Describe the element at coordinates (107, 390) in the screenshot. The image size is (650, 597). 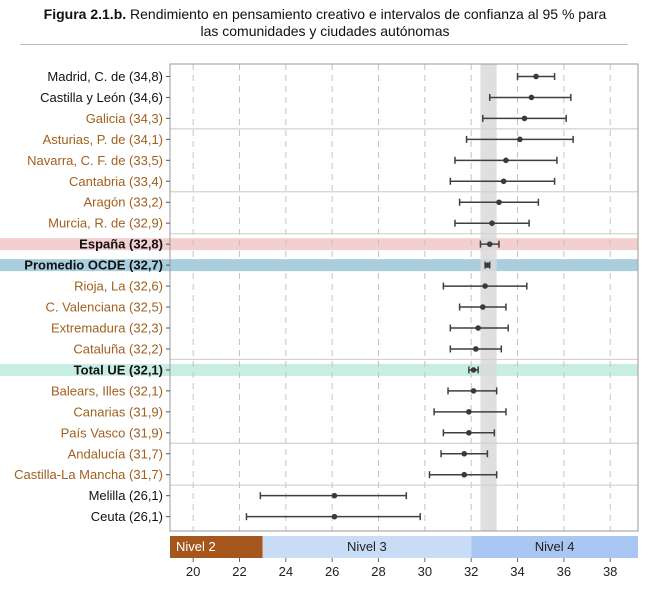
I see `row-label: Balears, Illes (32,1)` at that location.